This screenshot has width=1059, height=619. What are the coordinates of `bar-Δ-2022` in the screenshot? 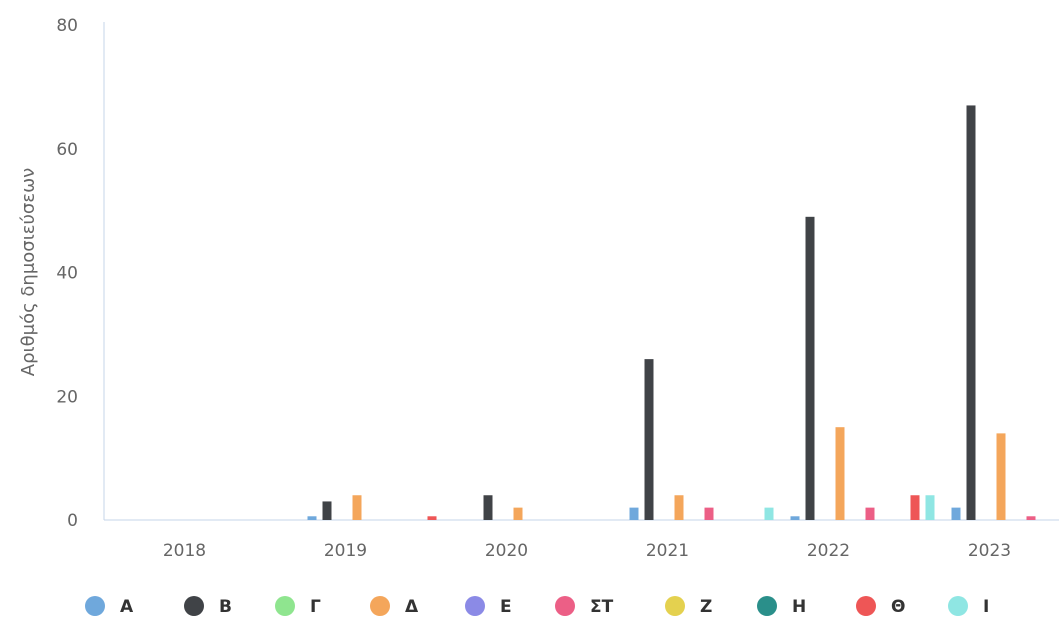 It's located at (840, 473).